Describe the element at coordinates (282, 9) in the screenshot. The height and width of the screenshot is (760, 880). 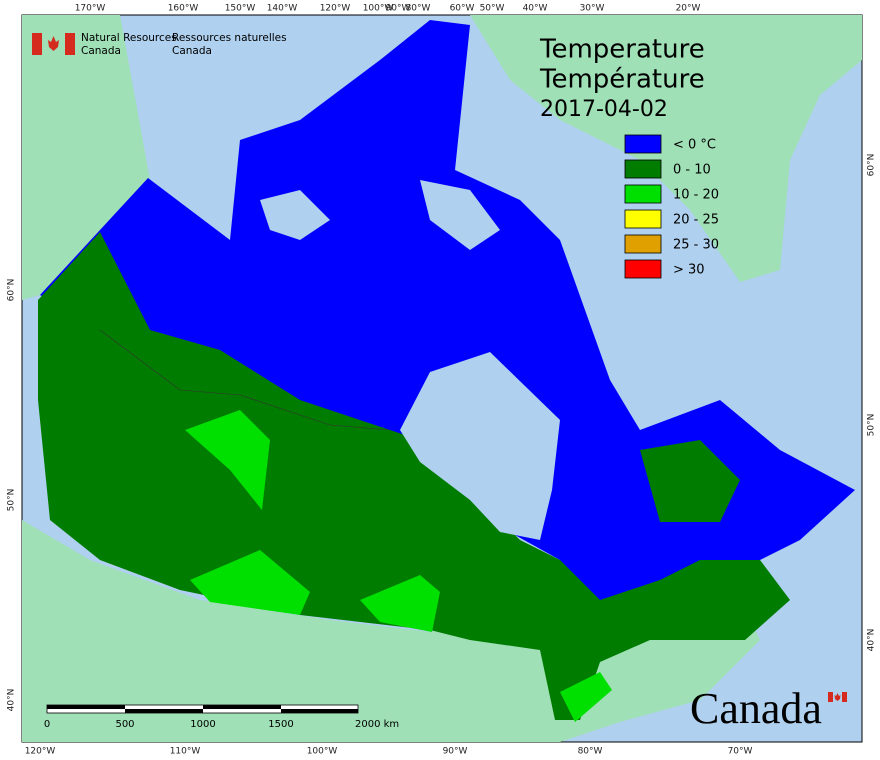
I see `lon-label: 140°W` at that location.